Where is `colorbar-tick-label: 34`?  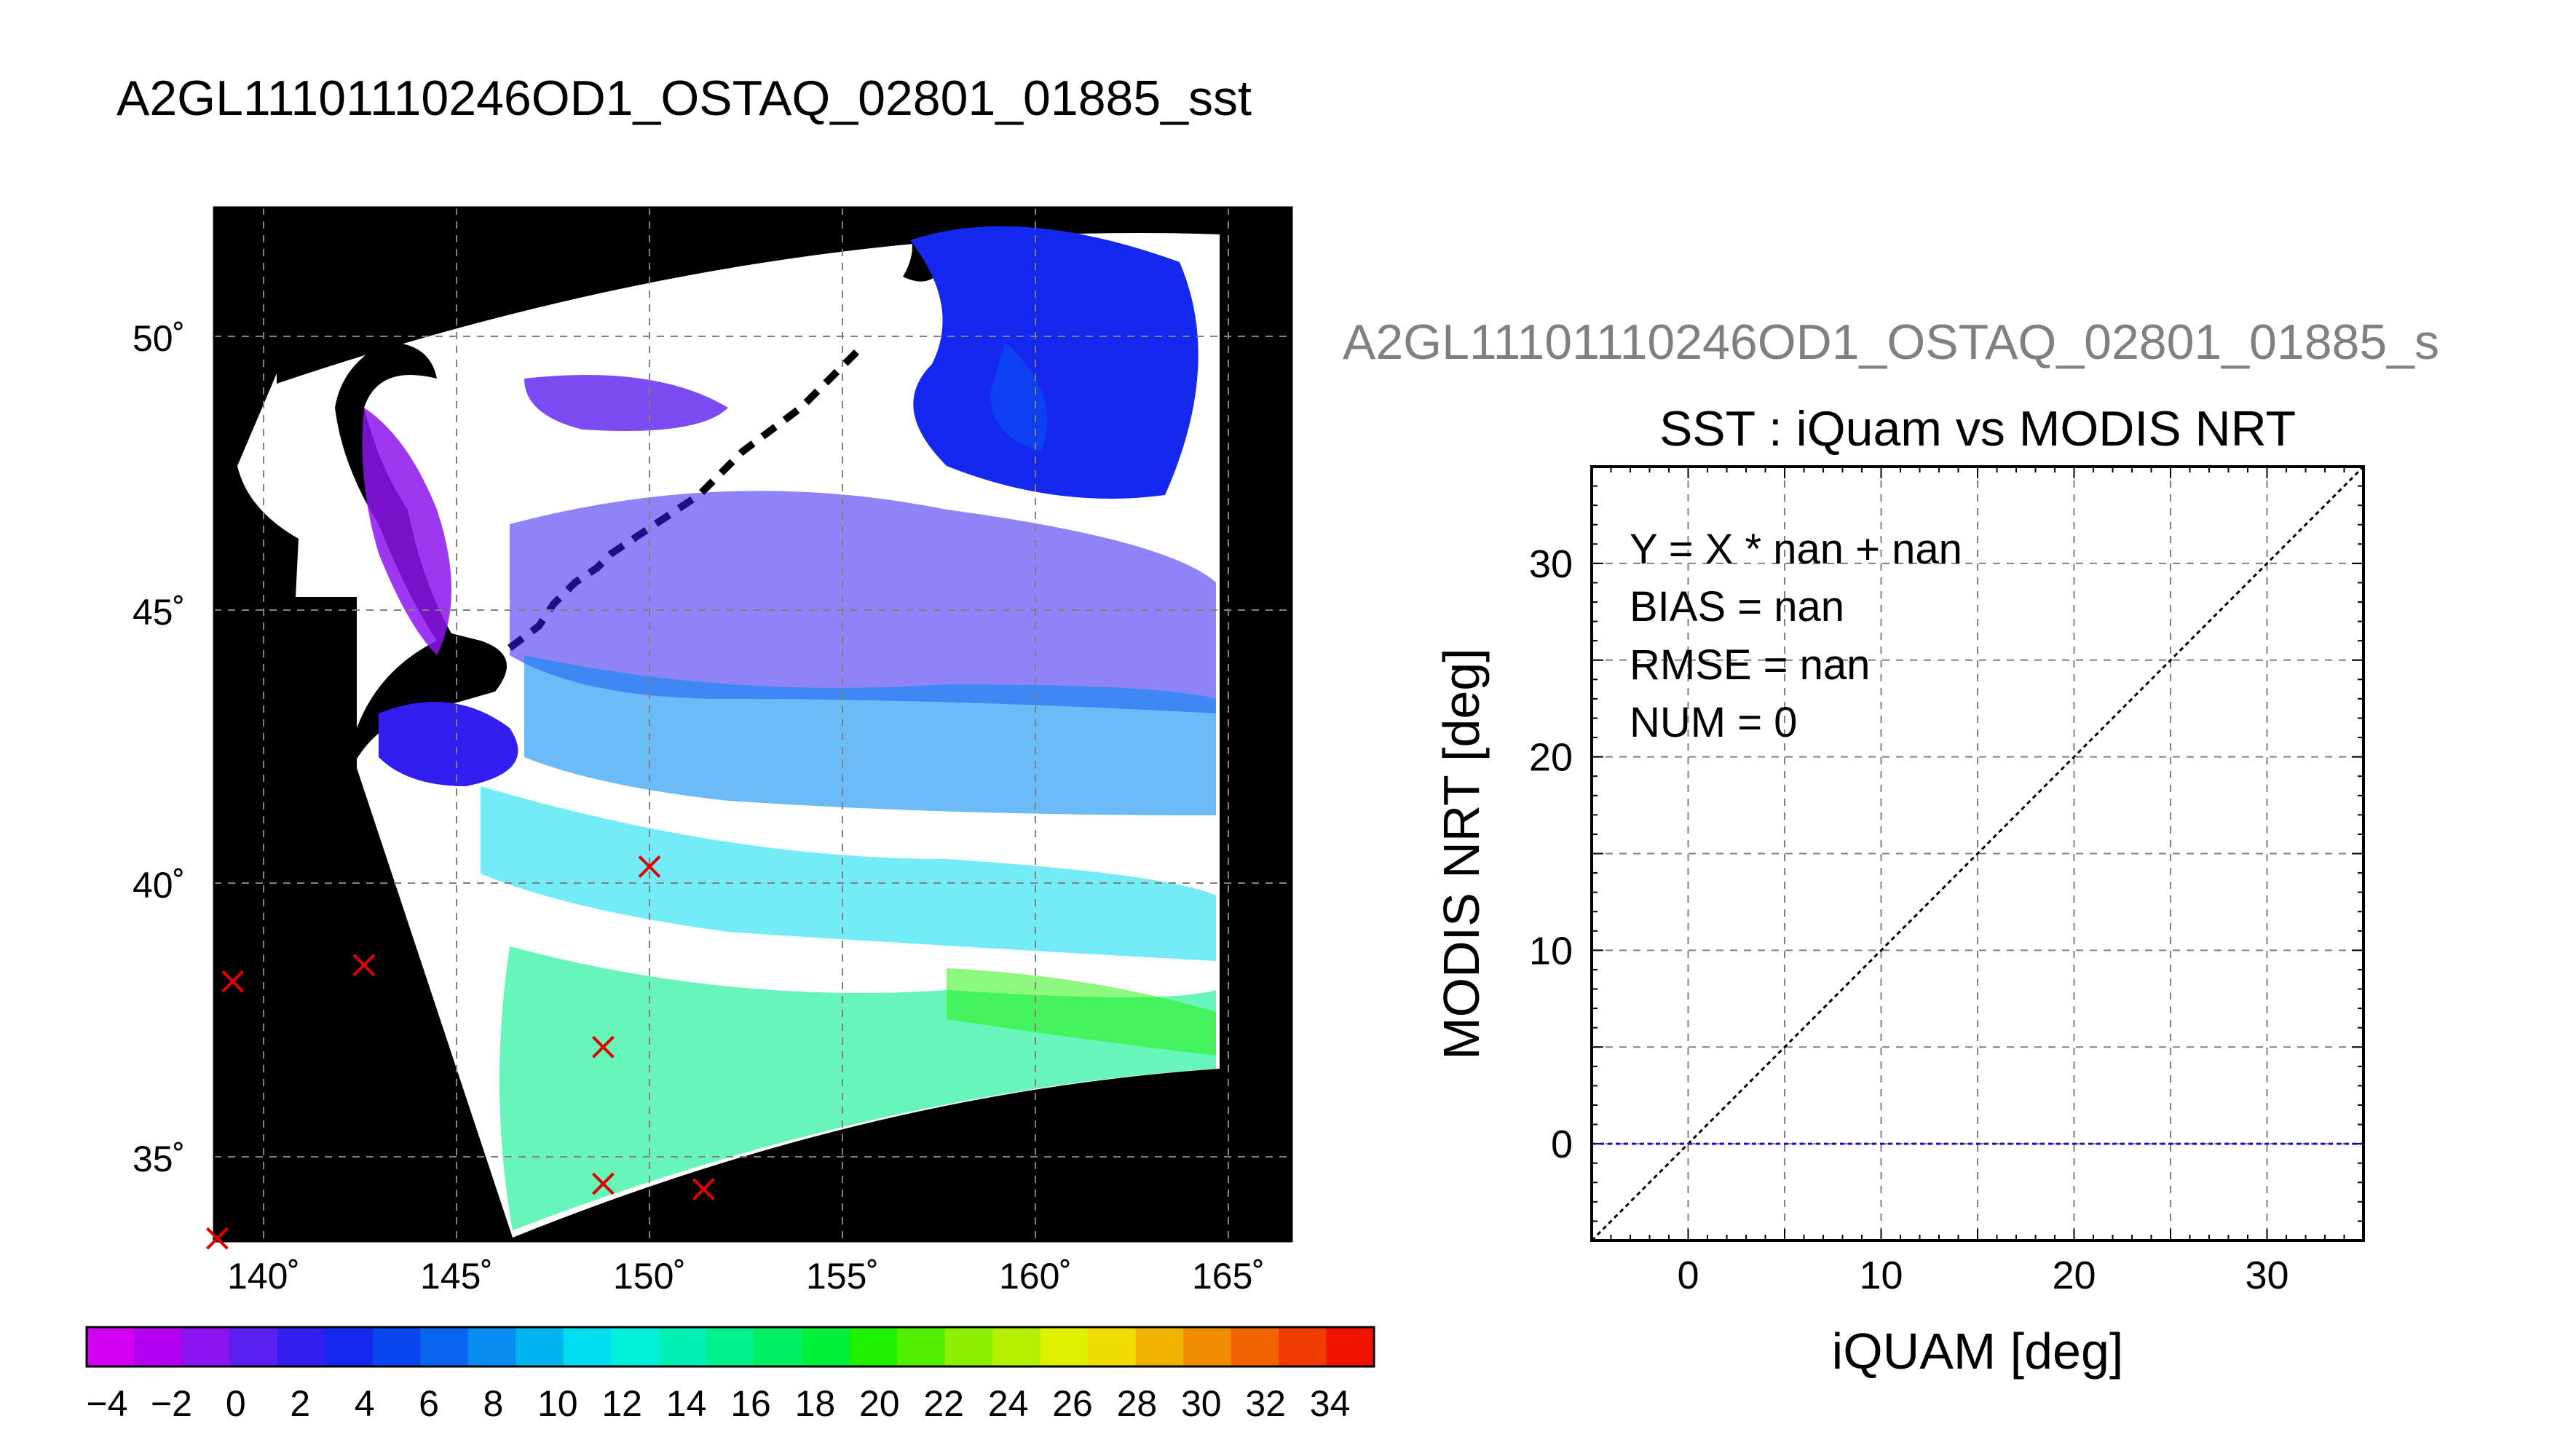 colorbar-tick-label: 34 is located at coordinates (1330, 1403).